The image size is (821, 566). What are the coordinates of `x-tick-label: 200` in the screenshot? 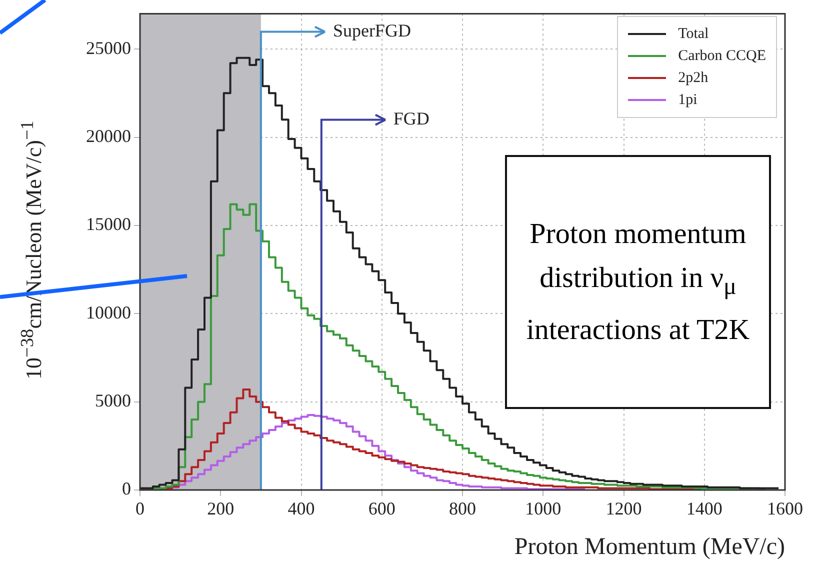 It's located at (220, 508).